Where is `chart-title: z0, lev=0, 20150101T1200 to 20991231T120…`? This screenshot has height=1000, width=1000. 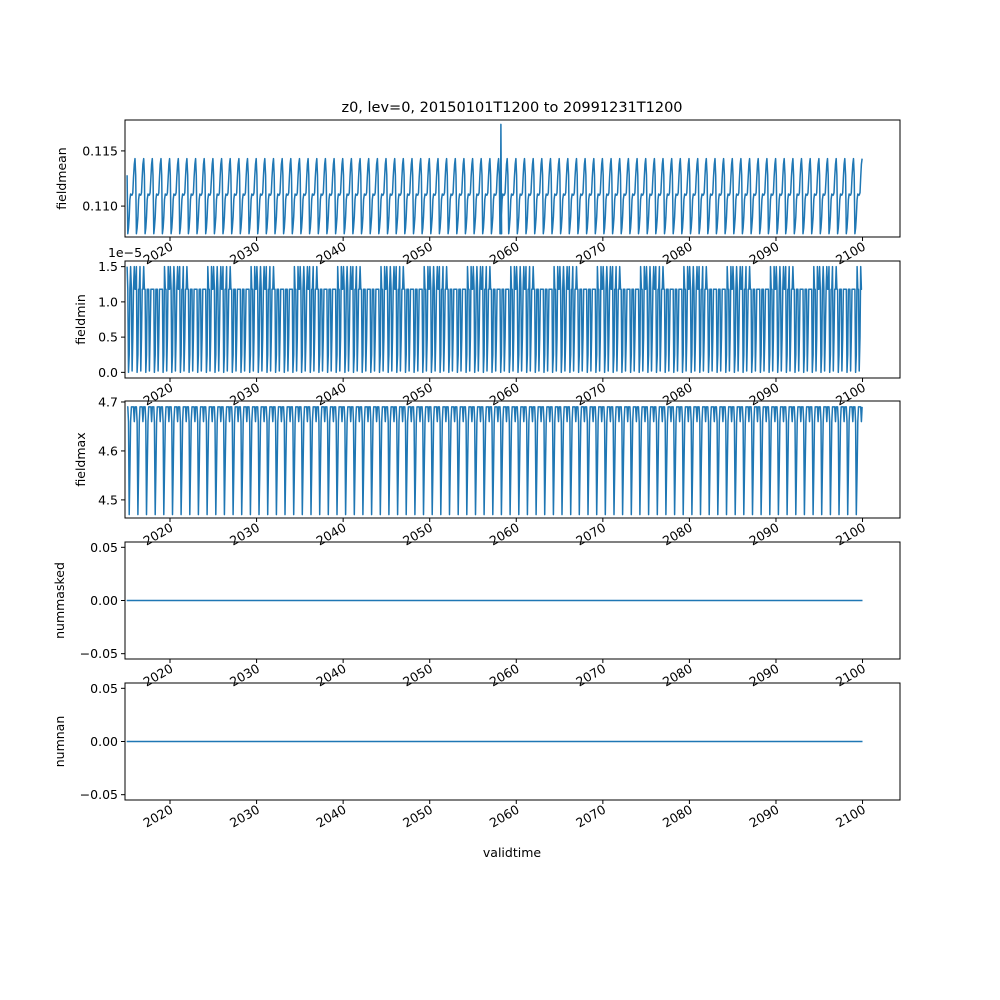 chart-title: z0, lev=0, 20150101T1200 to 20991231T120… is located at coordinates (511, 108).